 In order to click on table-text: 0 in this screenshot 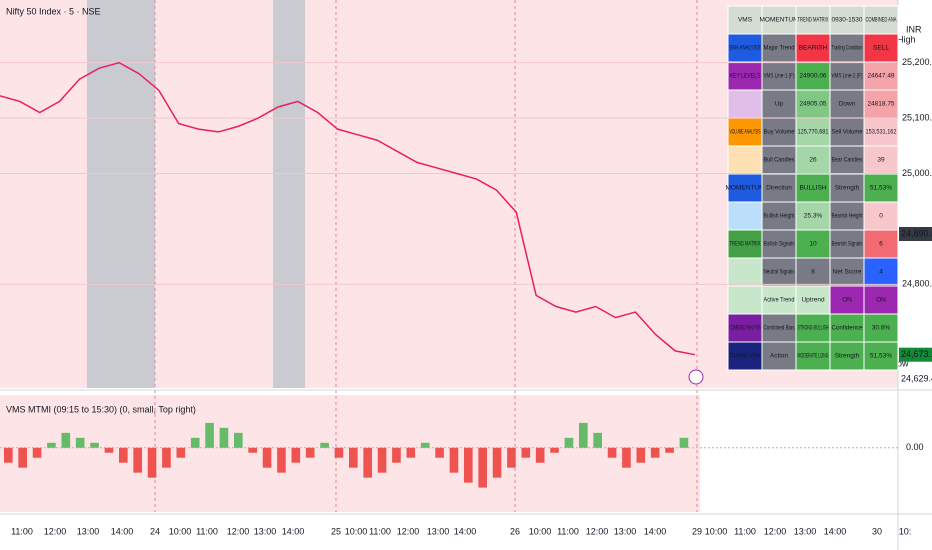, I will do `click(881, 216)`.